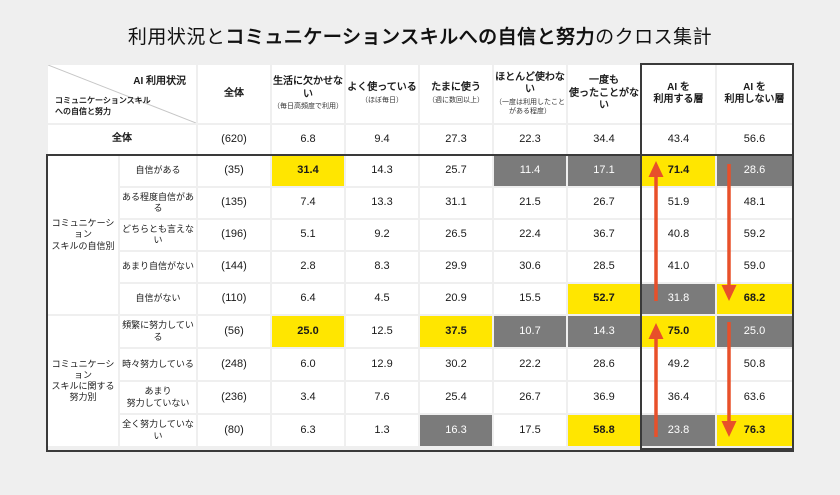 The image size is (840, 495). What do you see at coordinates (530, 235) in the screenshot?
I see `data-cell: 22.4` at bounding box center [530, 235].